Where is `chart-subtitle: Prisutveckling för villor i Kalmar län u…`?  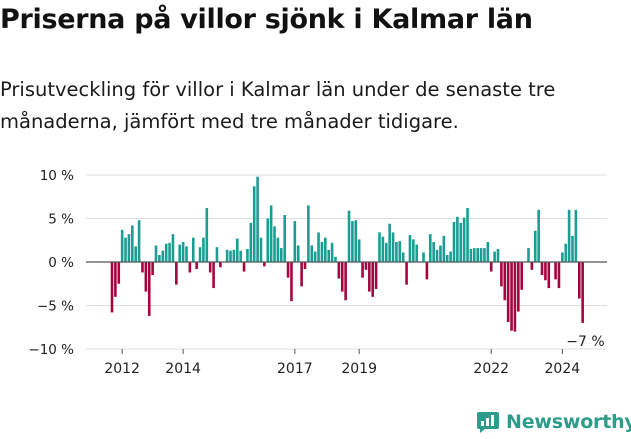 chart-subtitle: Prisutveckling för villor i Kalmar län u… is located at coordinates (278, 105).